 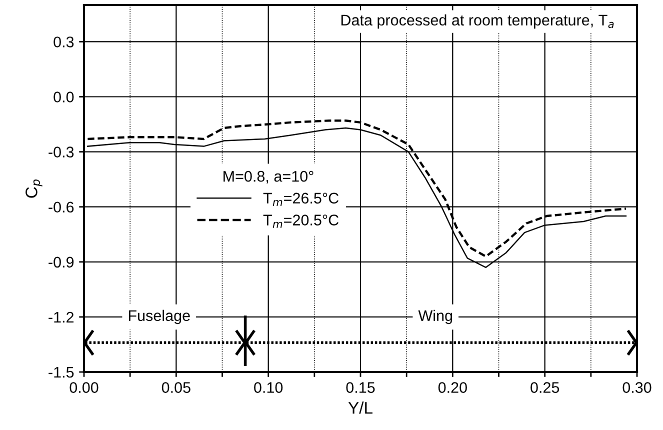 I want to click on y-tick-label: -1.2, so click(x=61, y=317).